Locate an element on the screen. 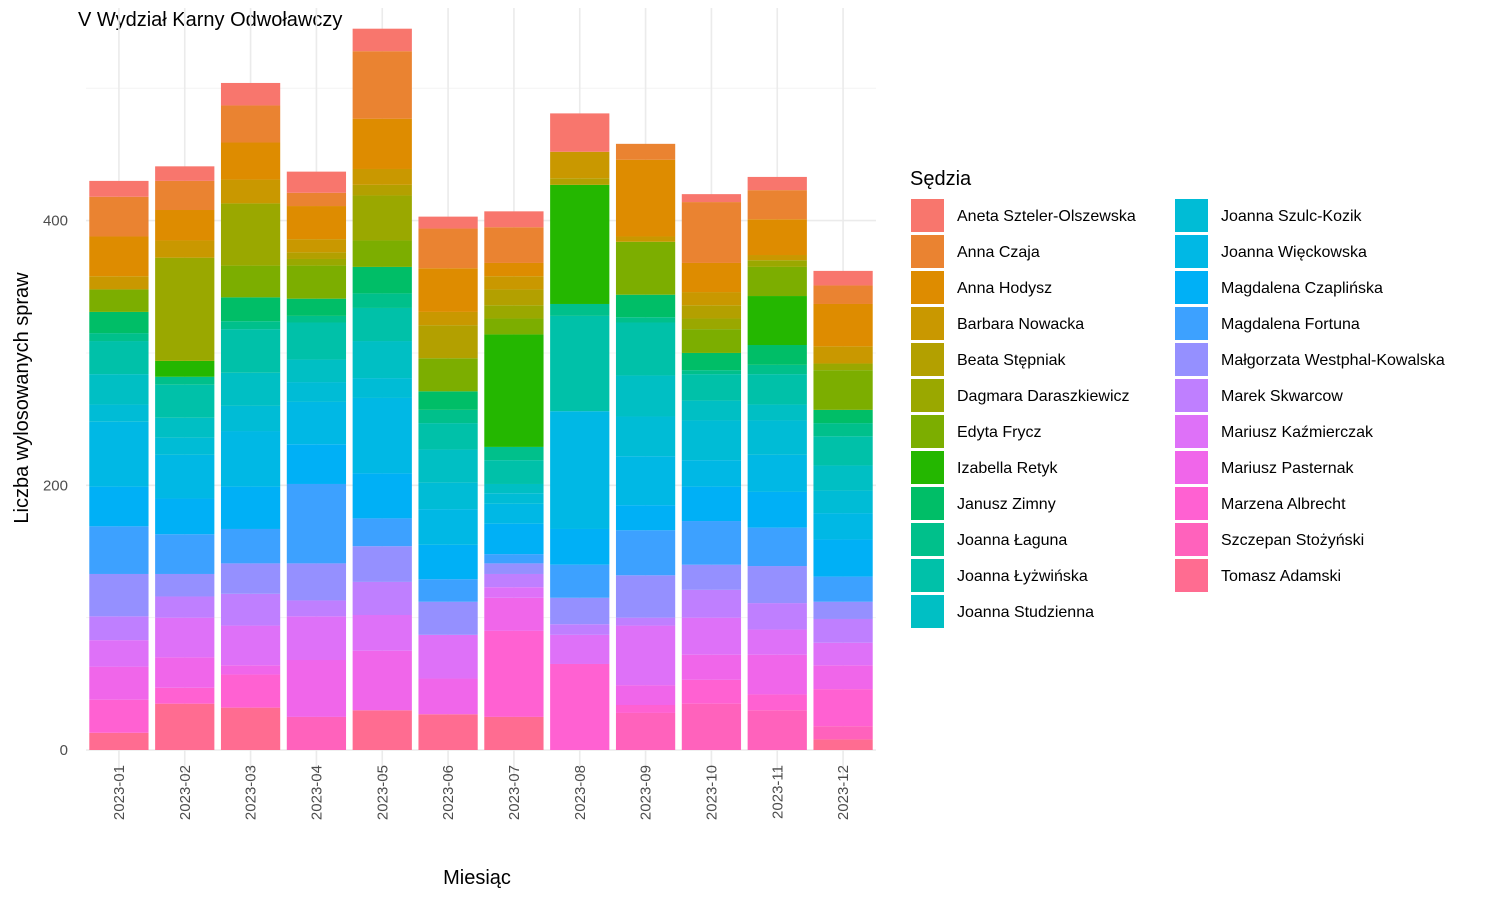  bar-segment-izabella-retyk is located at coordinates (514, 390).